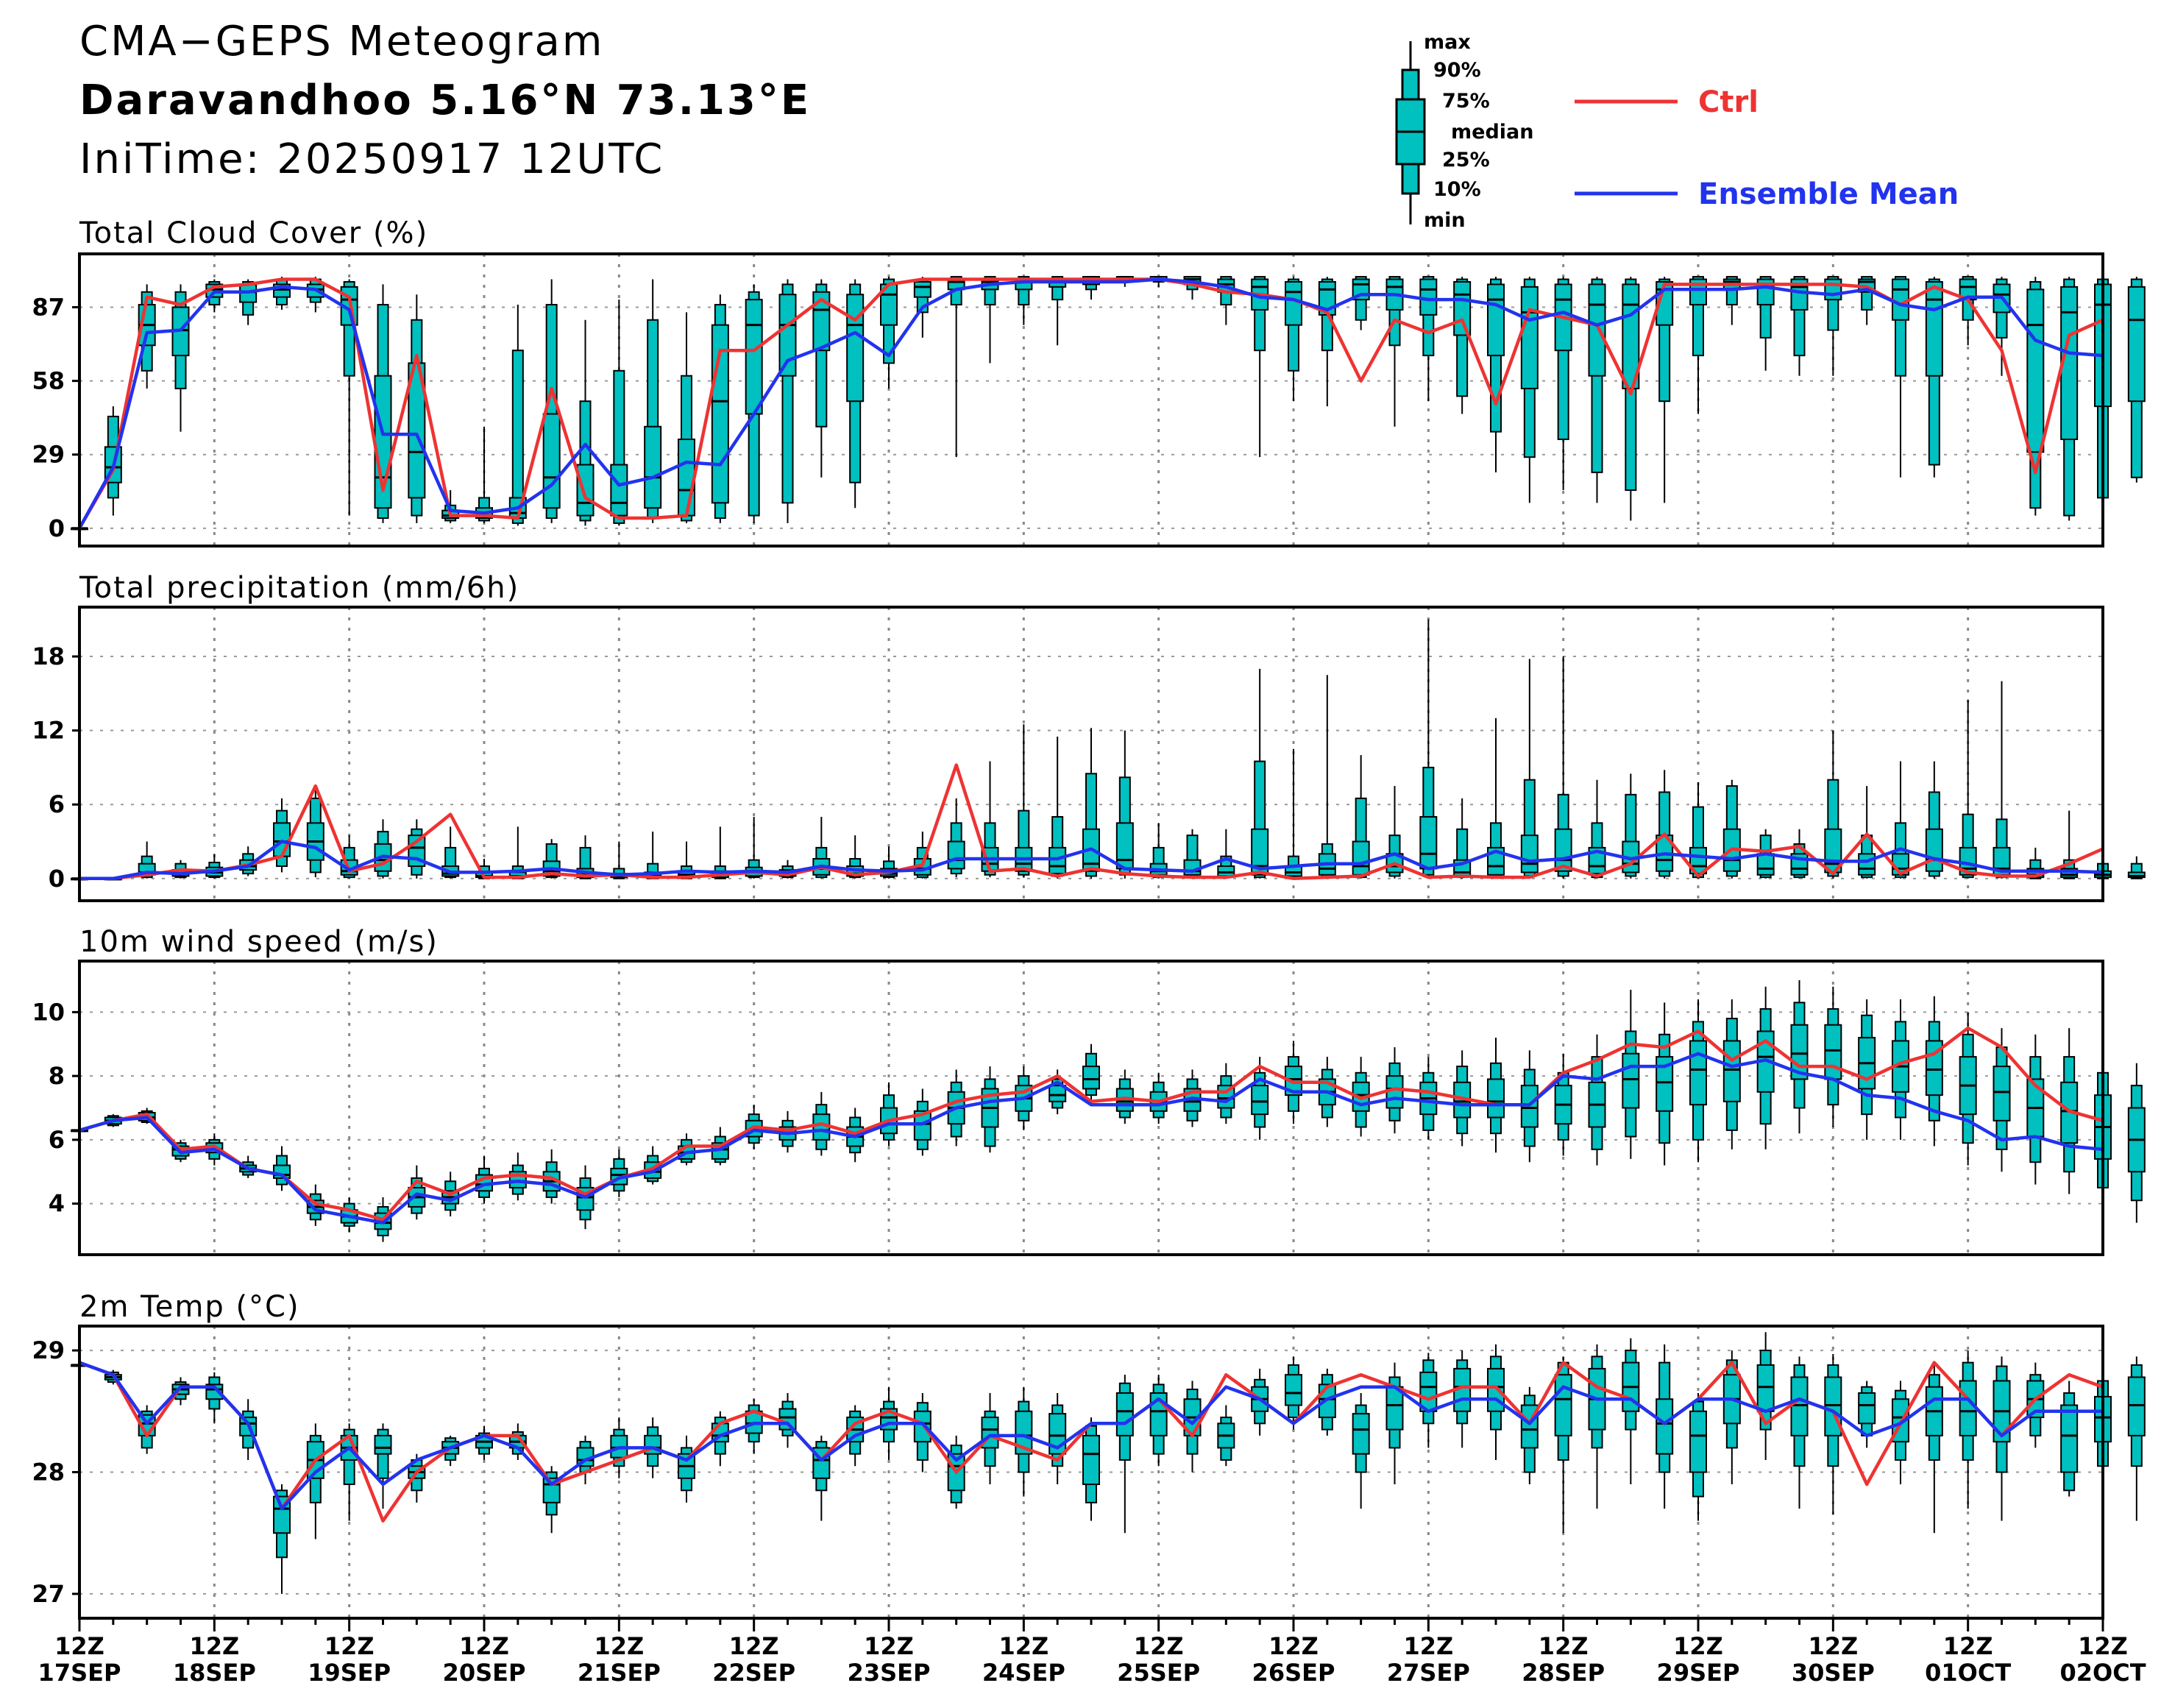 Image resolution: width=2161 pixels, height=1708 pixels. Describe the element at coordinates (48, 1472) in the screenshot. I see `y-tick-label: 28` at that location.